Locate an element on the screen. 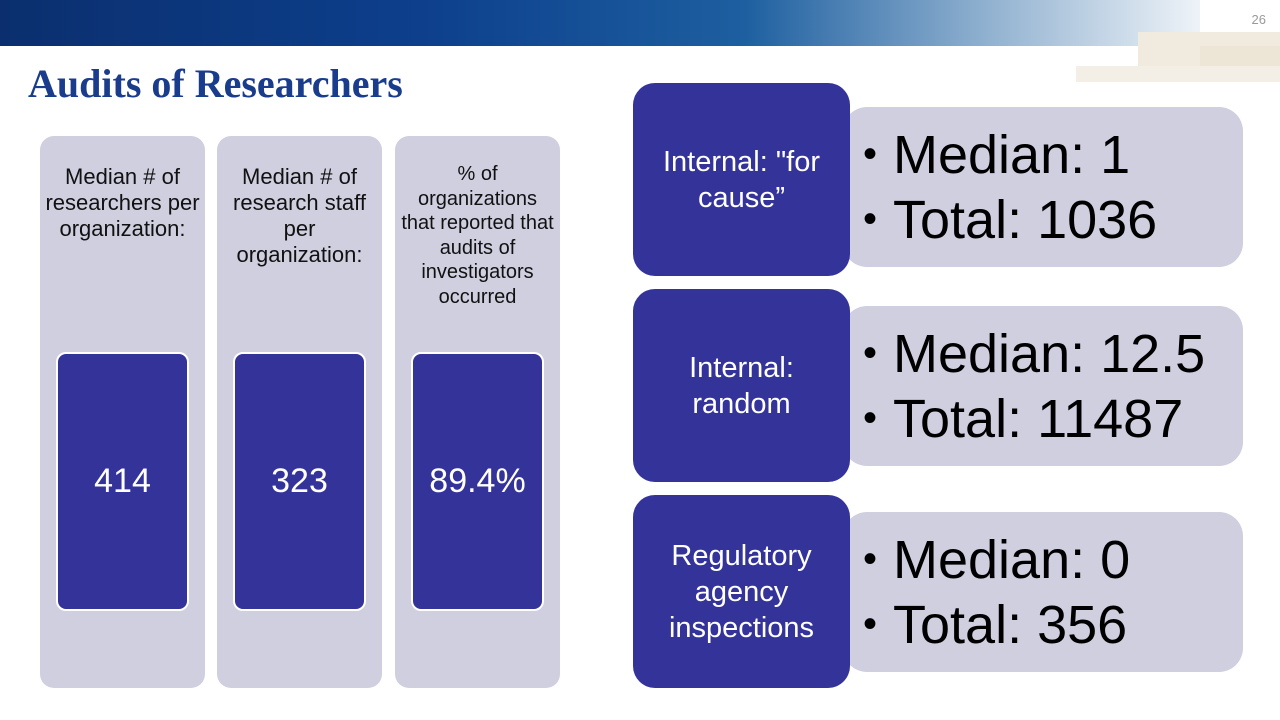 This screenshot has width=1280, height=720. audit-category: Internal: "for cause” is located at coordinates (741, 179).